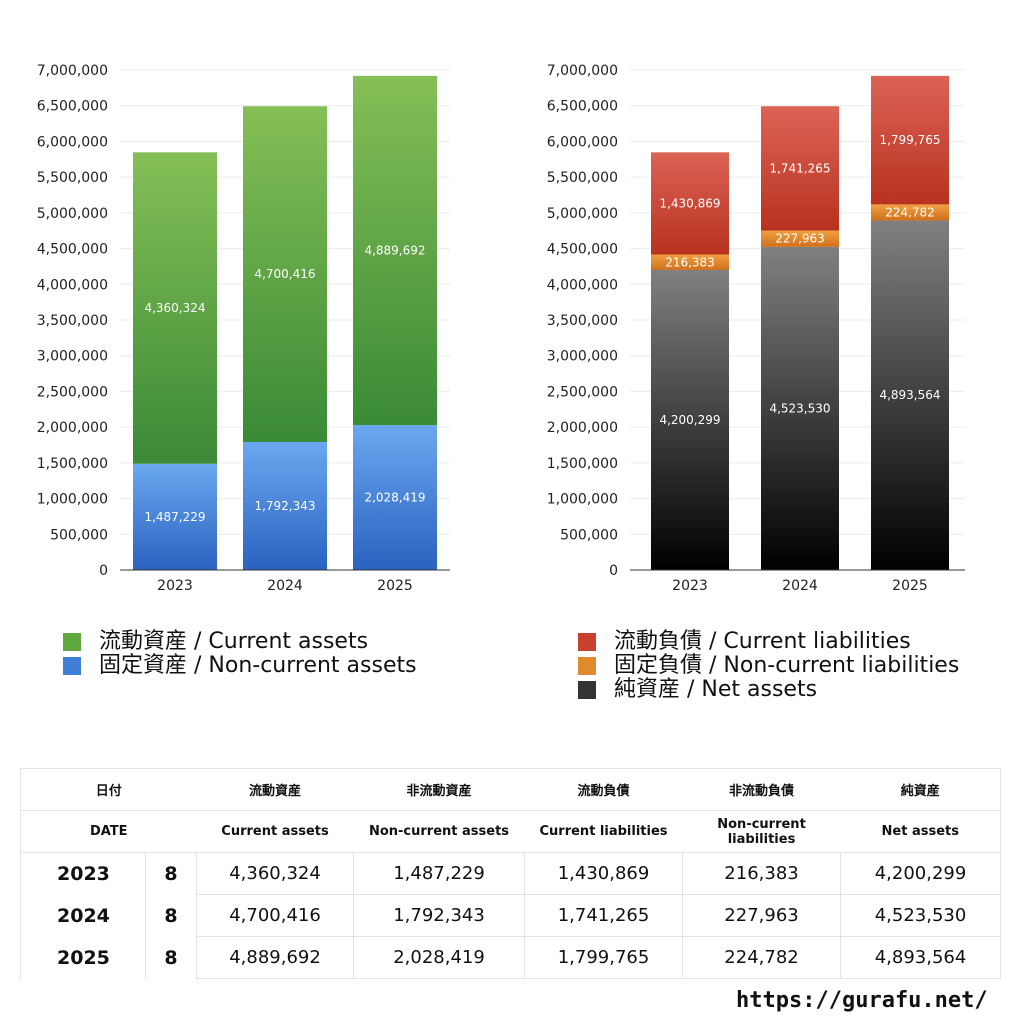 The width and height of the screenshot is (1024, 1024). Describe the element at coordinates (909, 140) in the screenshot. I see `data-label: 1,799,765` at that location.